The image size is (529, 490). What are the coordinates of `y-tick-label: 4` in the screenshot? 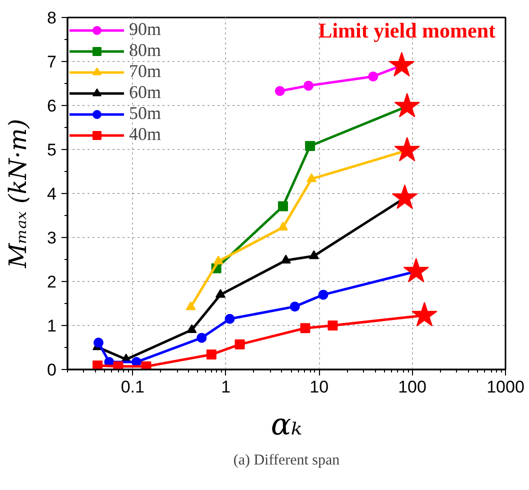 It's located at (52, 194).